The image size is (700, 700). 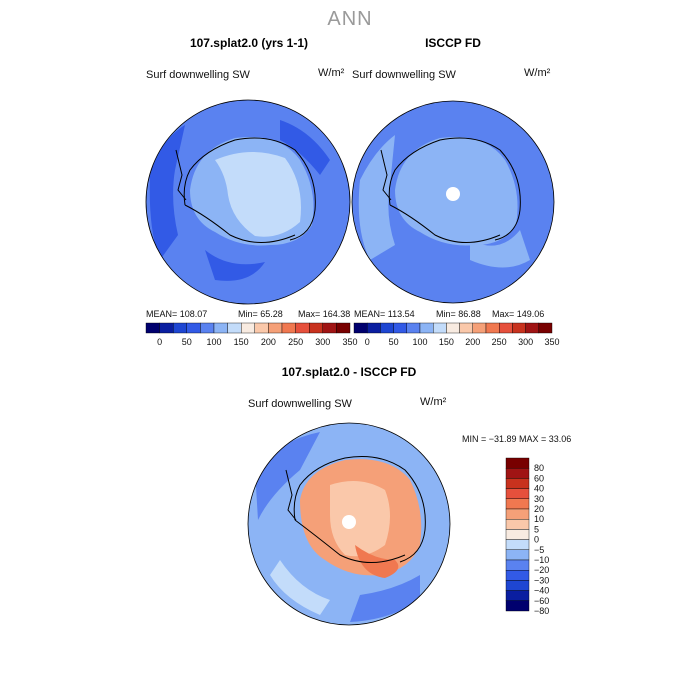 I want to click on map-isccp, so click(x=453, y=202).